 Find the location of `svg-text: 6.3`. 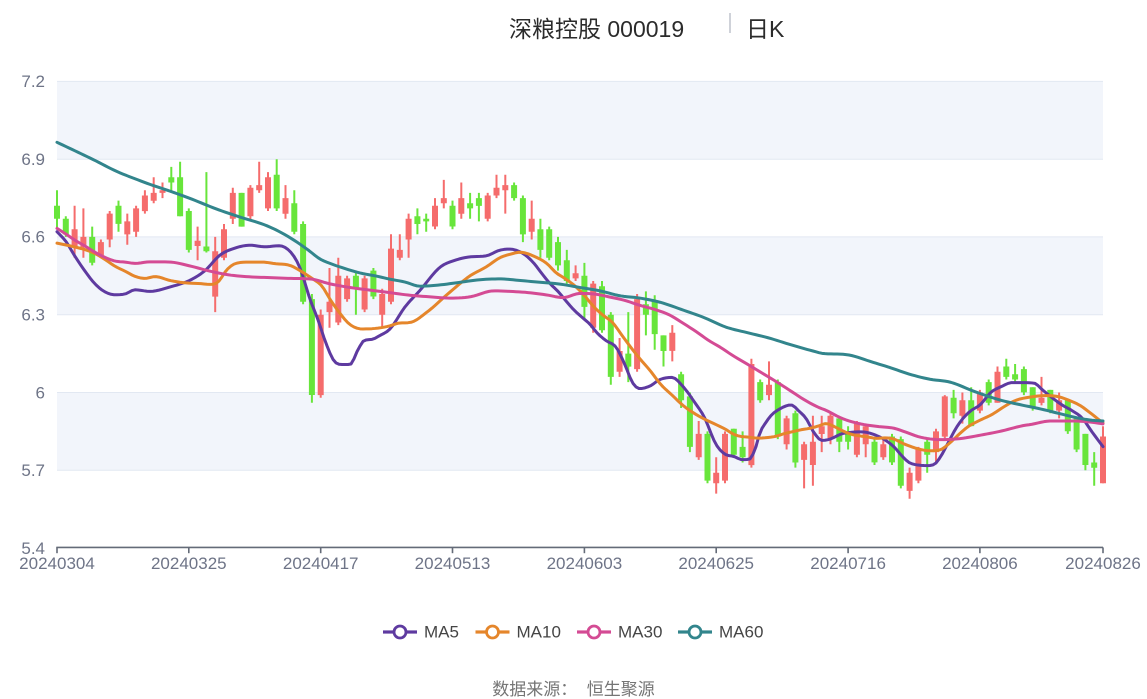

svg-text: 6.3 is located at coordinates (33, 315).